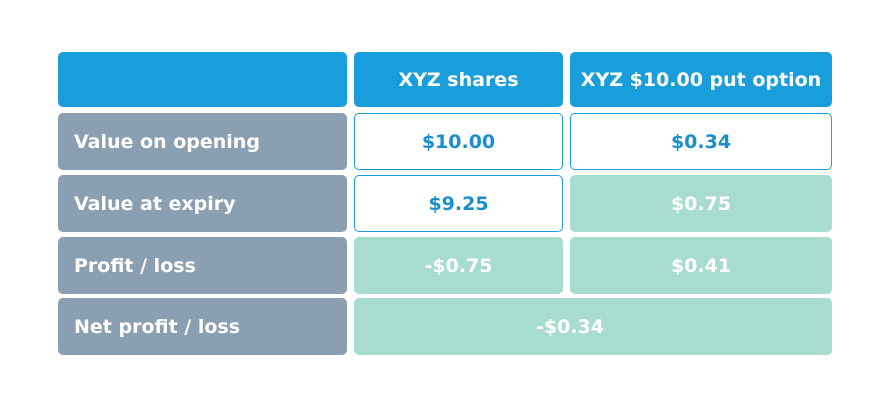 Image resolution: width=889 pixels, height=411 pixels. Describe the element at coordinates (202, 141) in the screenshot. I see `row-label: Value on opening` at that location.